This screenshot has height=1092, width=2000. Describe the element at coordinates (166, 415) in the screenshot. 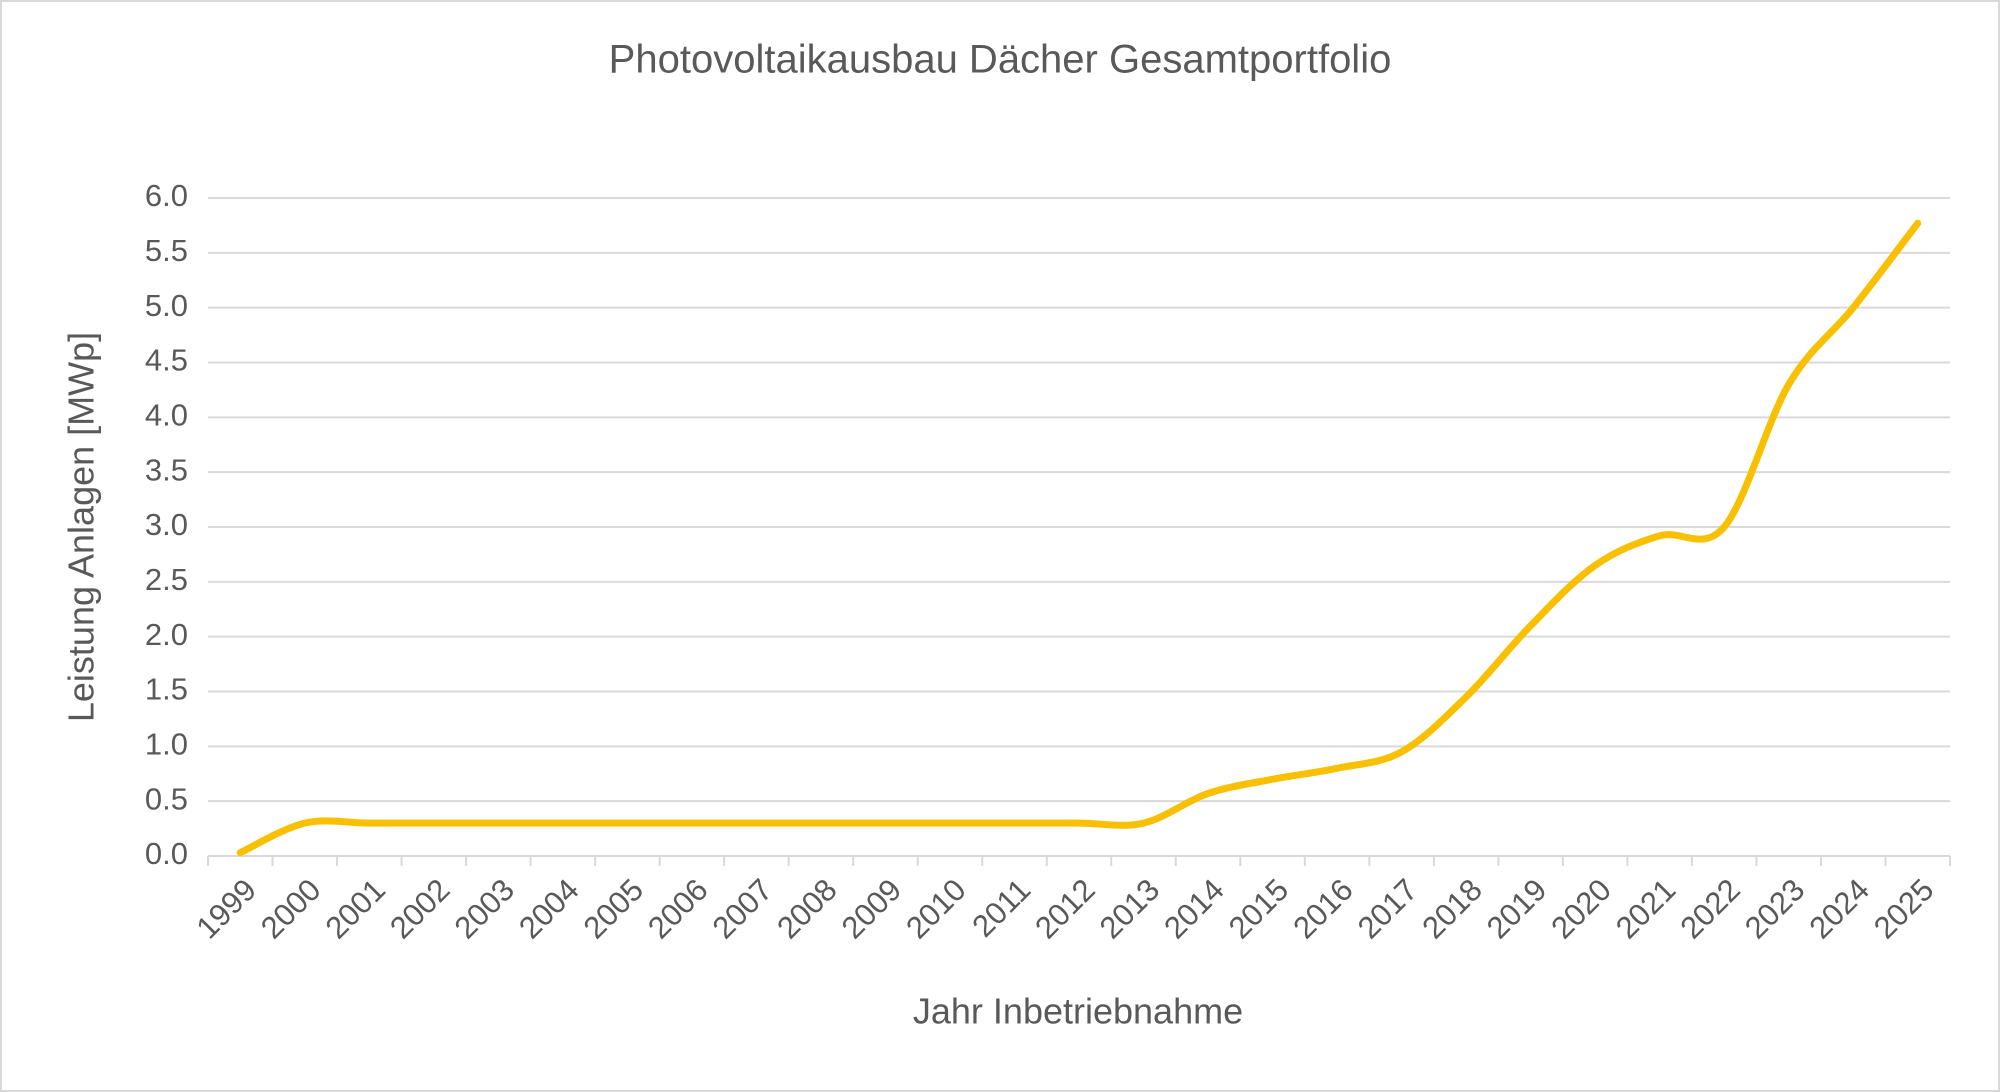

I see `y-tick-label: 4.0` at that location.